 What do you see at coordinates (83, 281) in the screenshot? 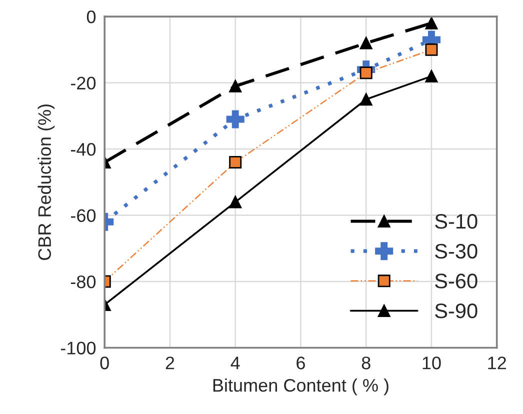
I see `y-tick-label: -80` at bounding box center [83, 281].